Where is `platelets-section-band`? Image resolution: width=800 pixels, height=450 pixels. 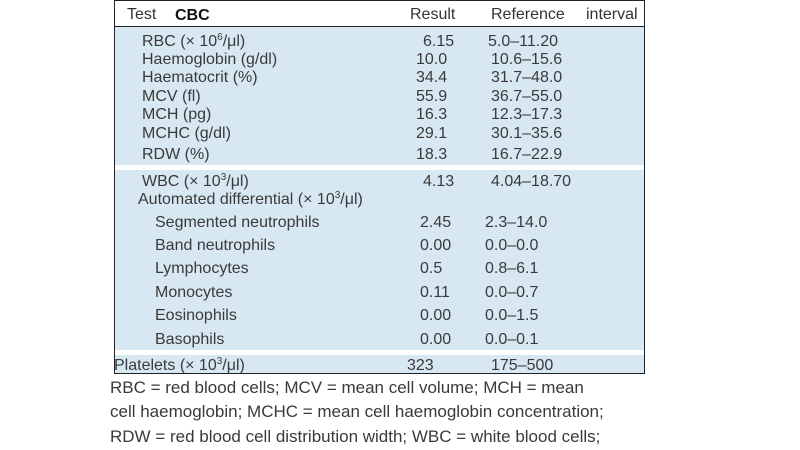
platelets-section-band is located at coordinates (379, 364).